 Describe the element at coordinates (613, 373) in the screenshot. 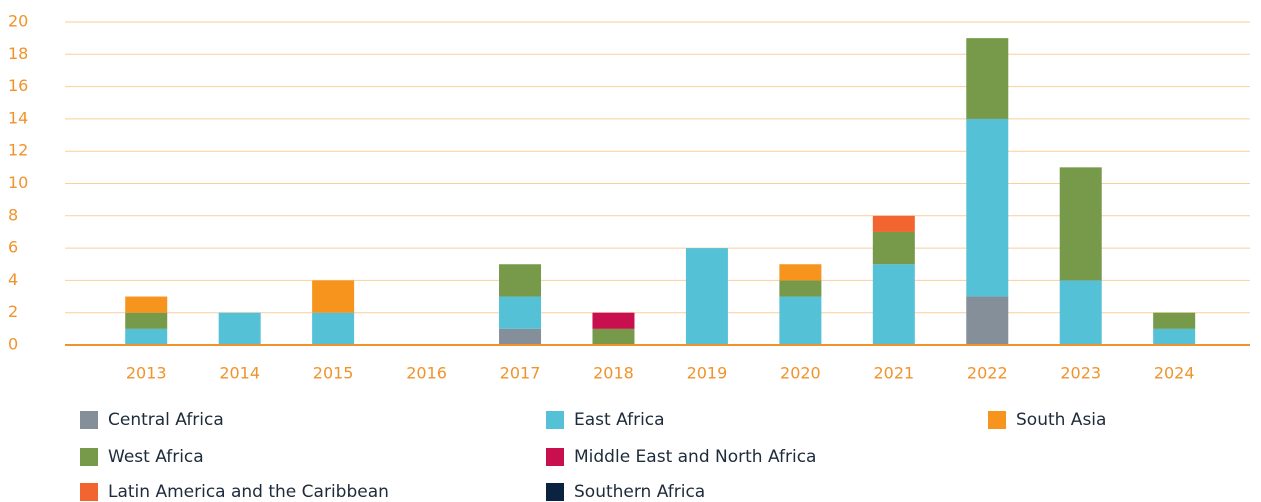

I see `x-tick-label: 2018` at that location.